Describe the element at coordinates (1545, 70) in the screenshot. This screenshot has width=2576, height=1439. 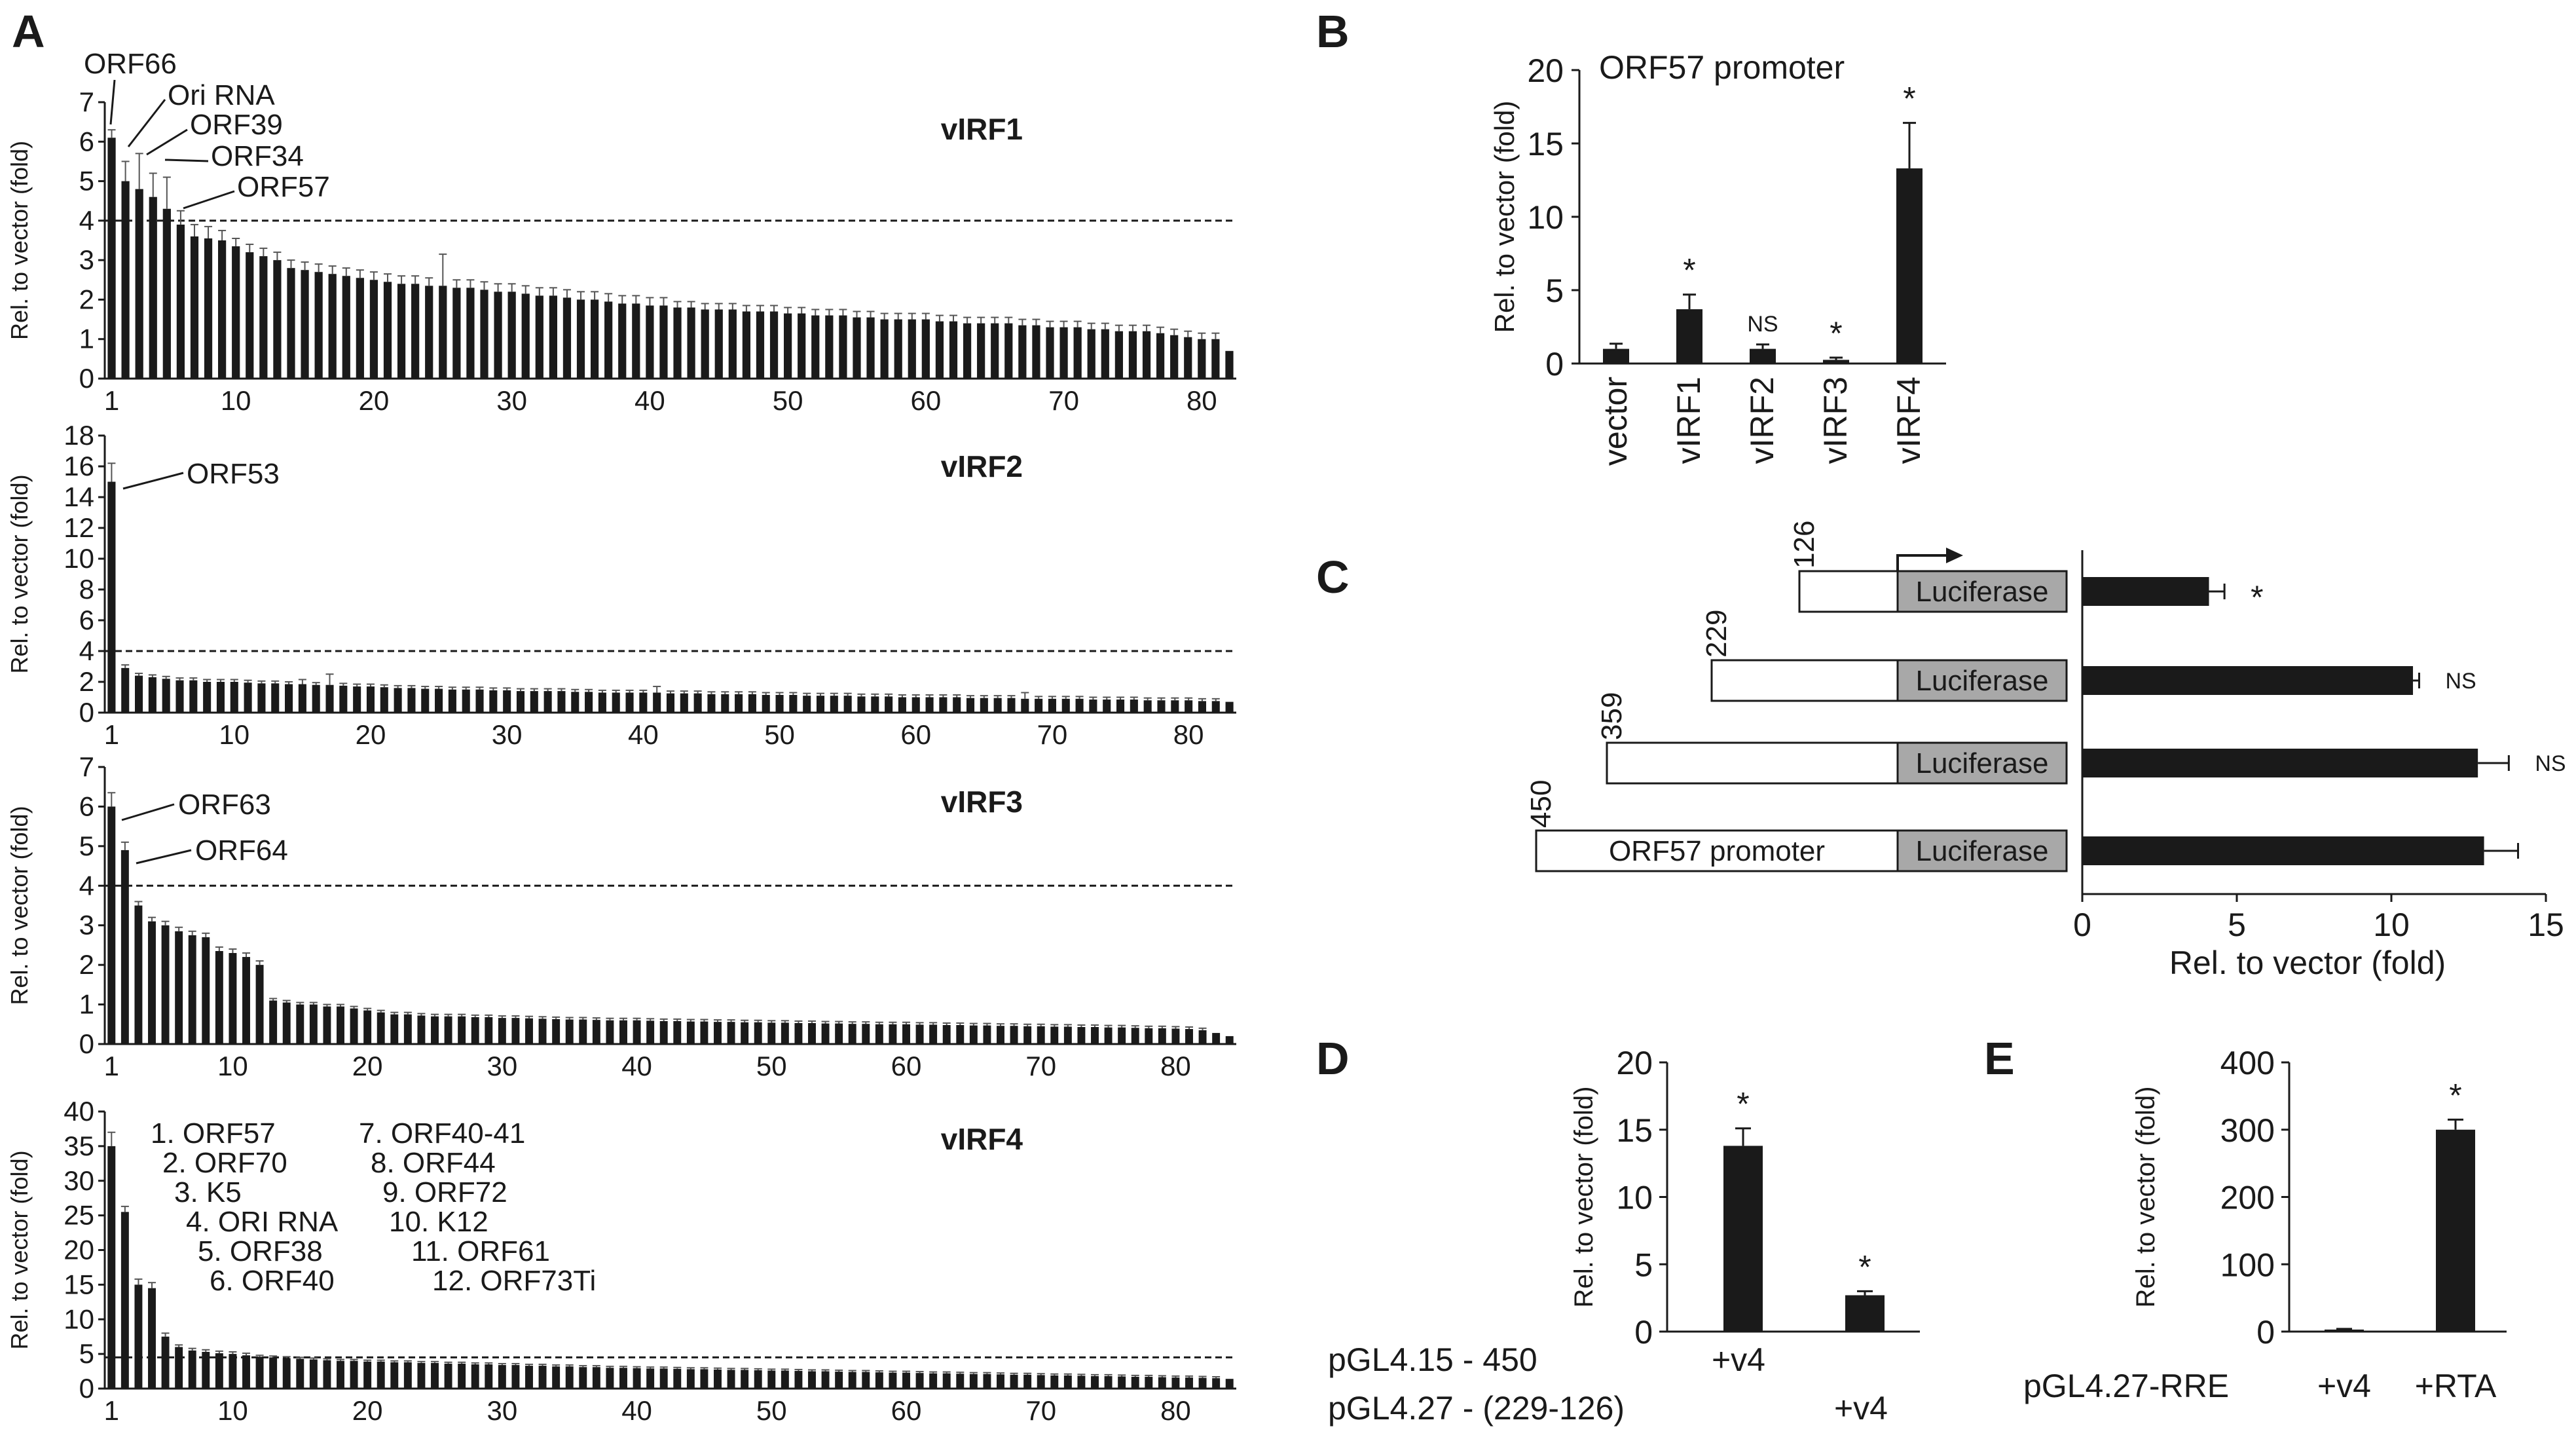
I see `y-tick-label: 20` at that location.